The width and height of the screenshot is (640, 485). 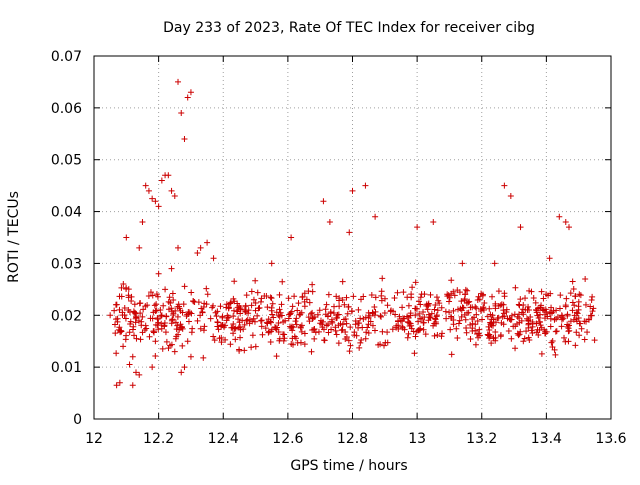 What do you see at coordinates (356, 439) in the screenshot?
I see `x-tick-labels: 12 12.2 12.4 12.6 12.8 13 13.2 13.4 13.6` at bounding box center [356, 439].